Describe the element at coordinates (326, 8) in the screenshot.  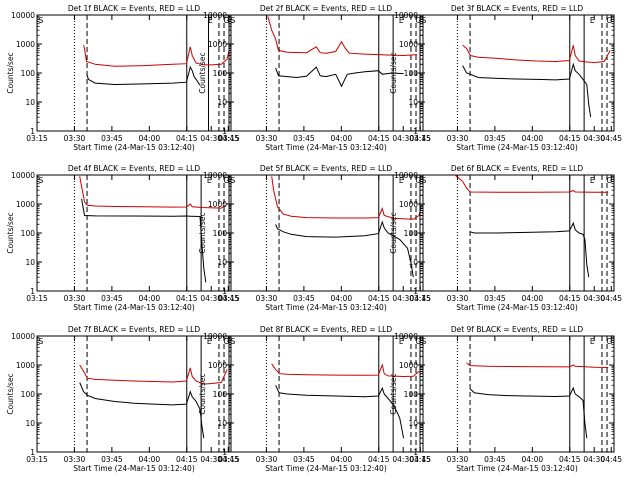
I see `panel-title: Det 2f BLACK = Events, RED = LLD` at that location.